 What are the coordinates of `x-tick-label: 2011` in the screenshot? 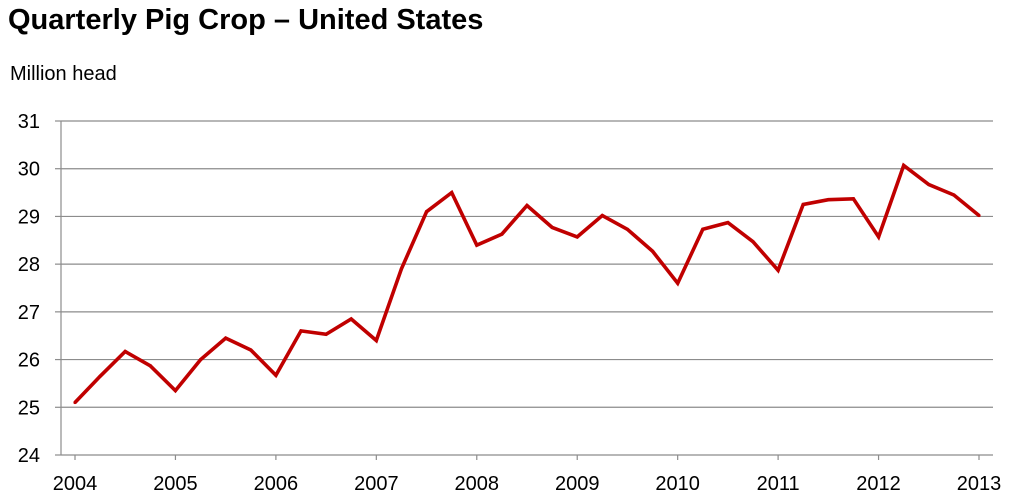 It's located at (778, 484).